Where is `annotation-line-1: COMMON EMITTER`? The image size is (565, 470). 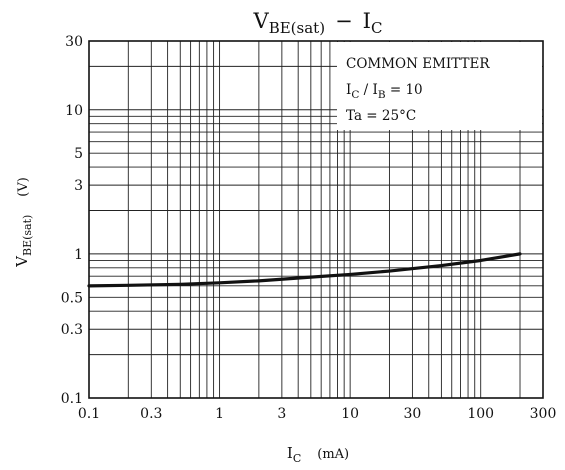
annotation-line-1: COMMON EMITTER is located at coordinates (418, 64).